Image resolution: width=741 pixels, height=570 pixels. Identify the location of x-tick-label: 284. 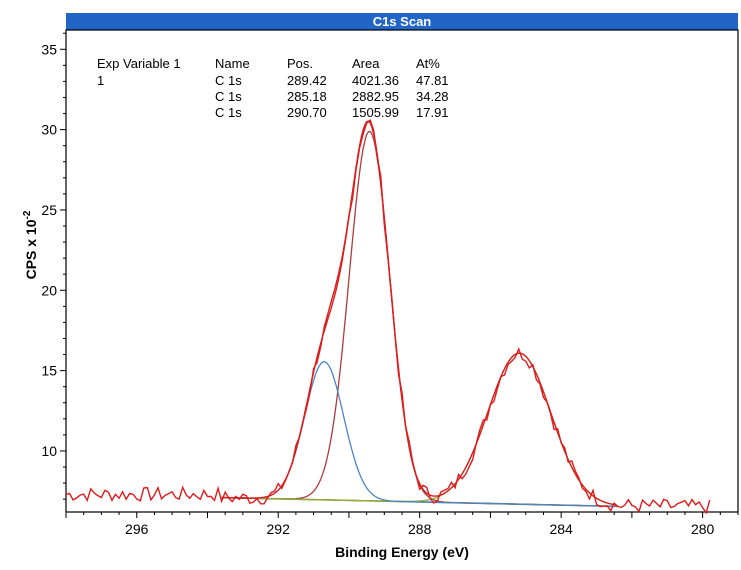
(561, 529).